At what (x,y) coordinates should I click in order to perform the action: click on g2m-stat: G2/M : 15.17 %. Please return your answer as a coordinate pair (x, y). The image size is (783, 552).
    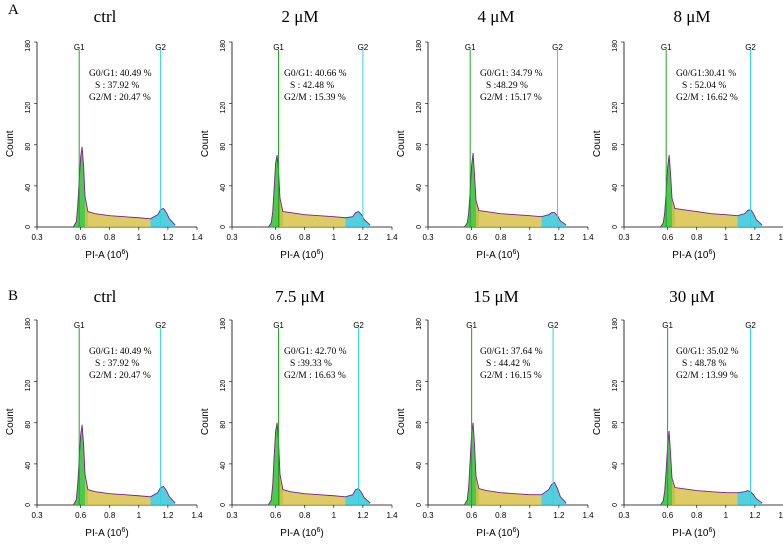
    Looking at the image, I should click on (511, 98).